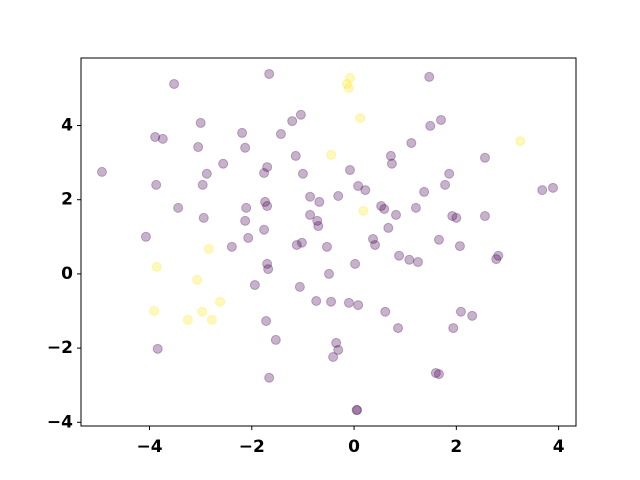  What do you see at coordinates (60, 422) in the screenshot?
I see `y-tick-label: −4` at bounding box center [60, 422].